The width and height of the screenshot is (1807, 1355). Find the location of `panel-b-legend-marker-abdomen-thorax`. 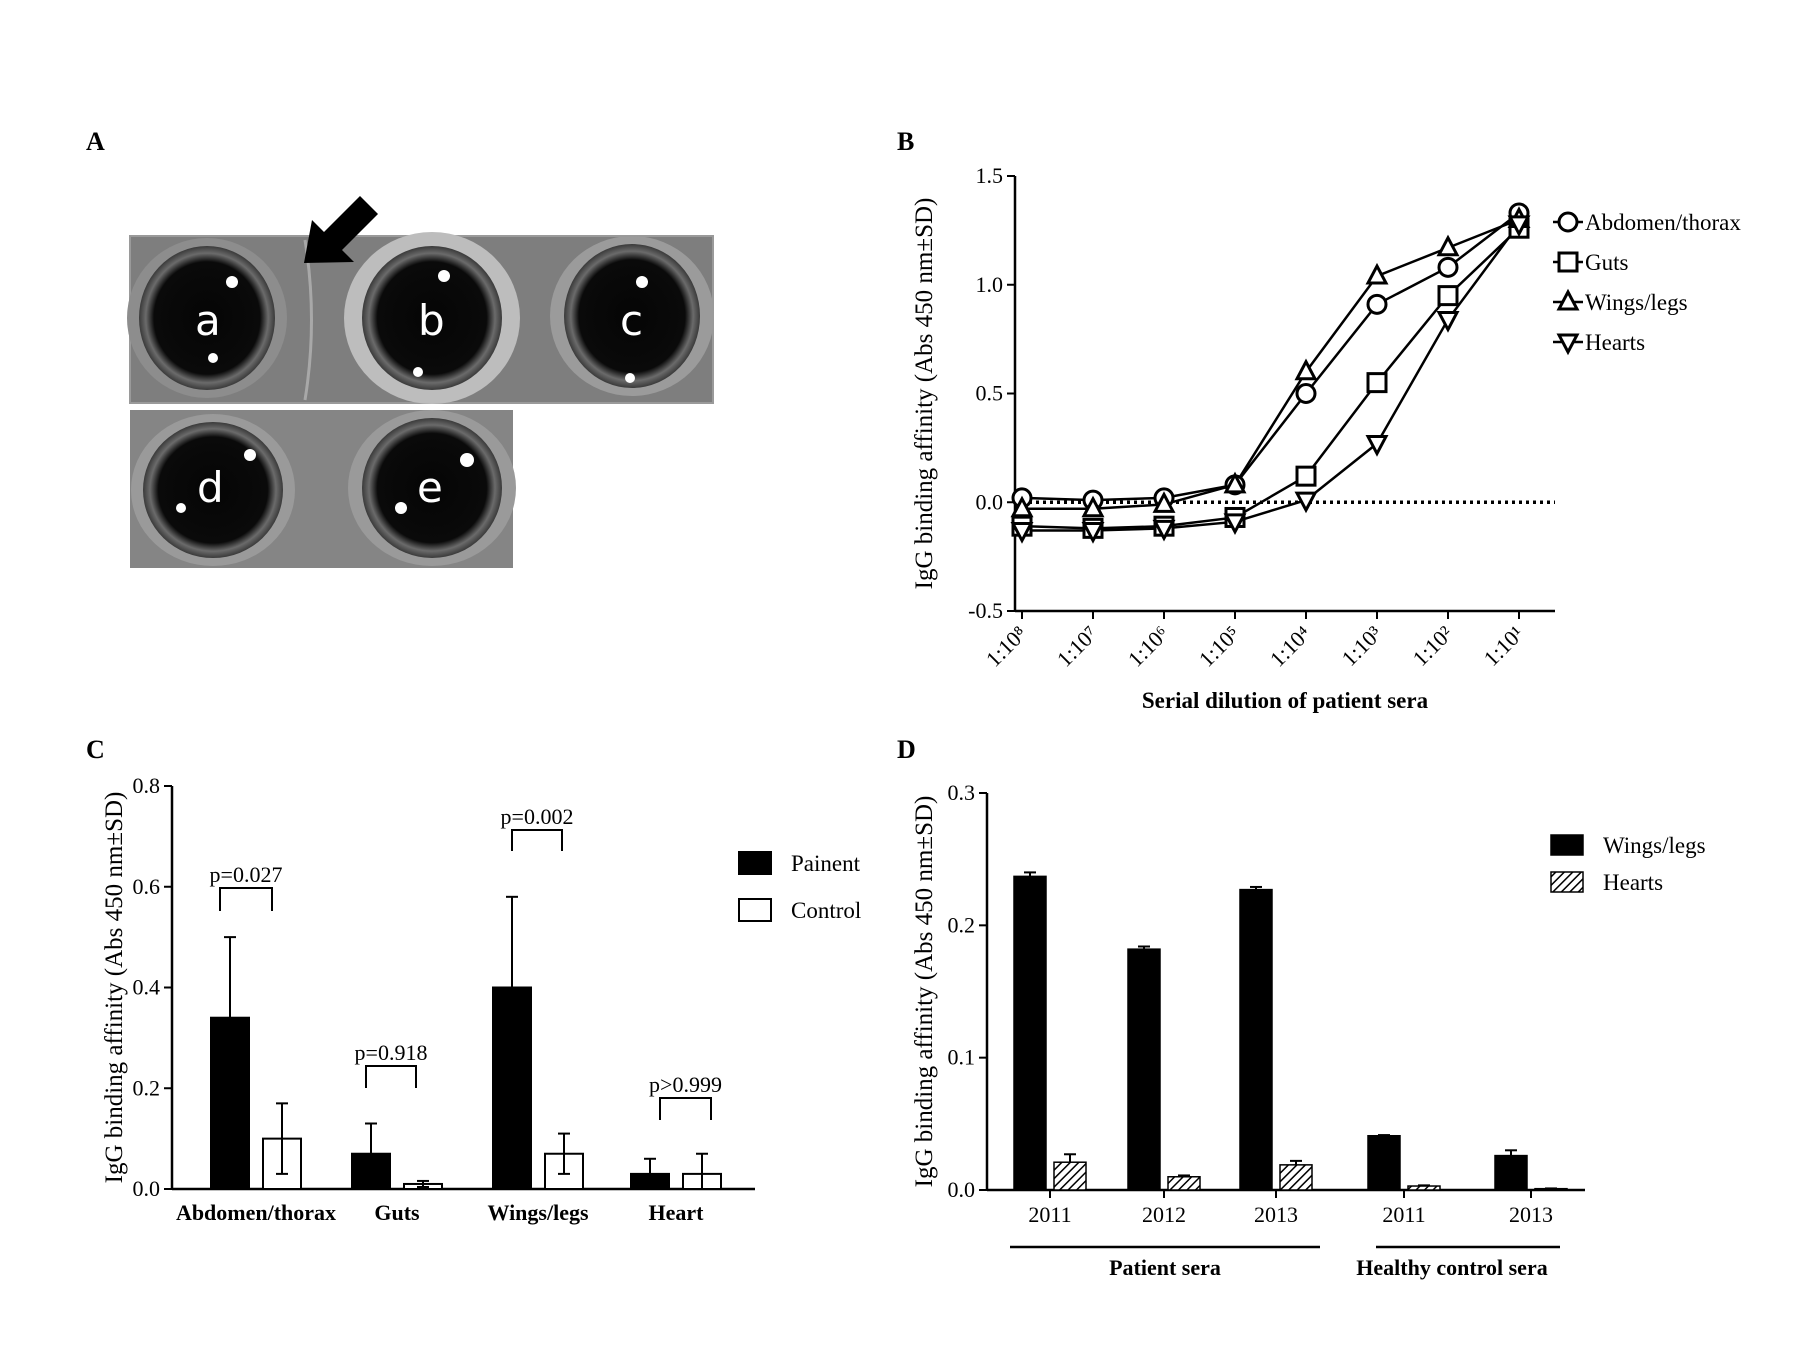

panel-b-legend-marker-abdomen-thorax is located at coordinates (1568, 222).